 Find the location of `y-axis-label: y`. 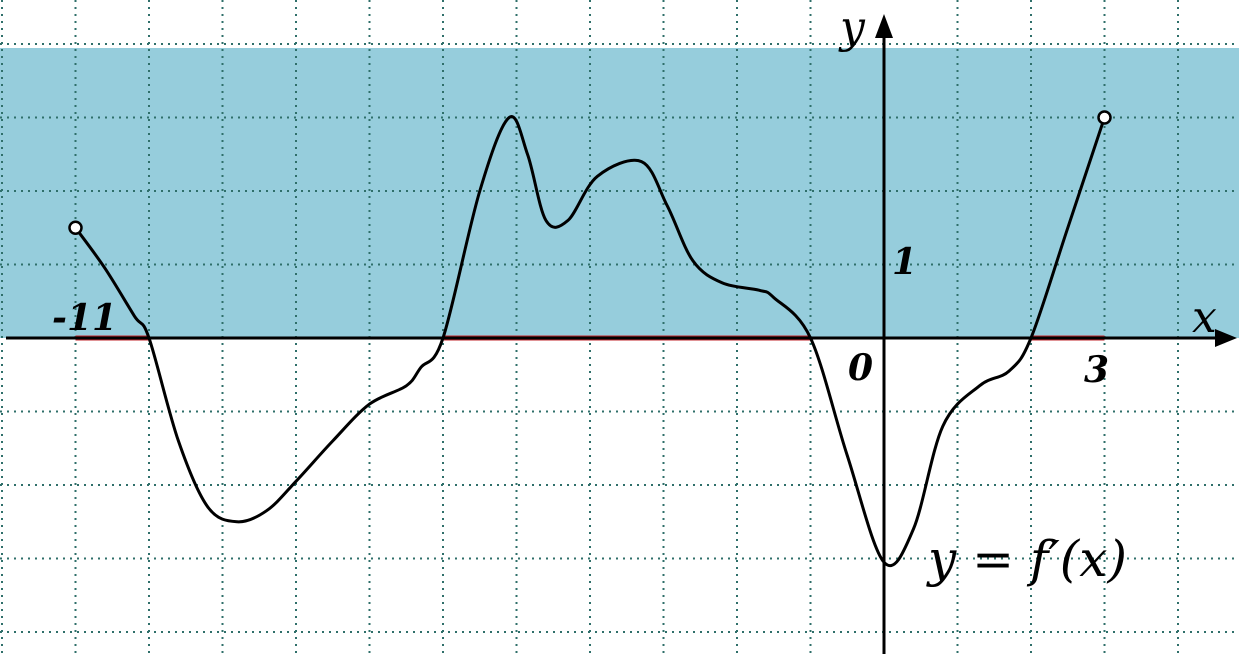

y-axis-label: y is located at coordinates (852, 27).